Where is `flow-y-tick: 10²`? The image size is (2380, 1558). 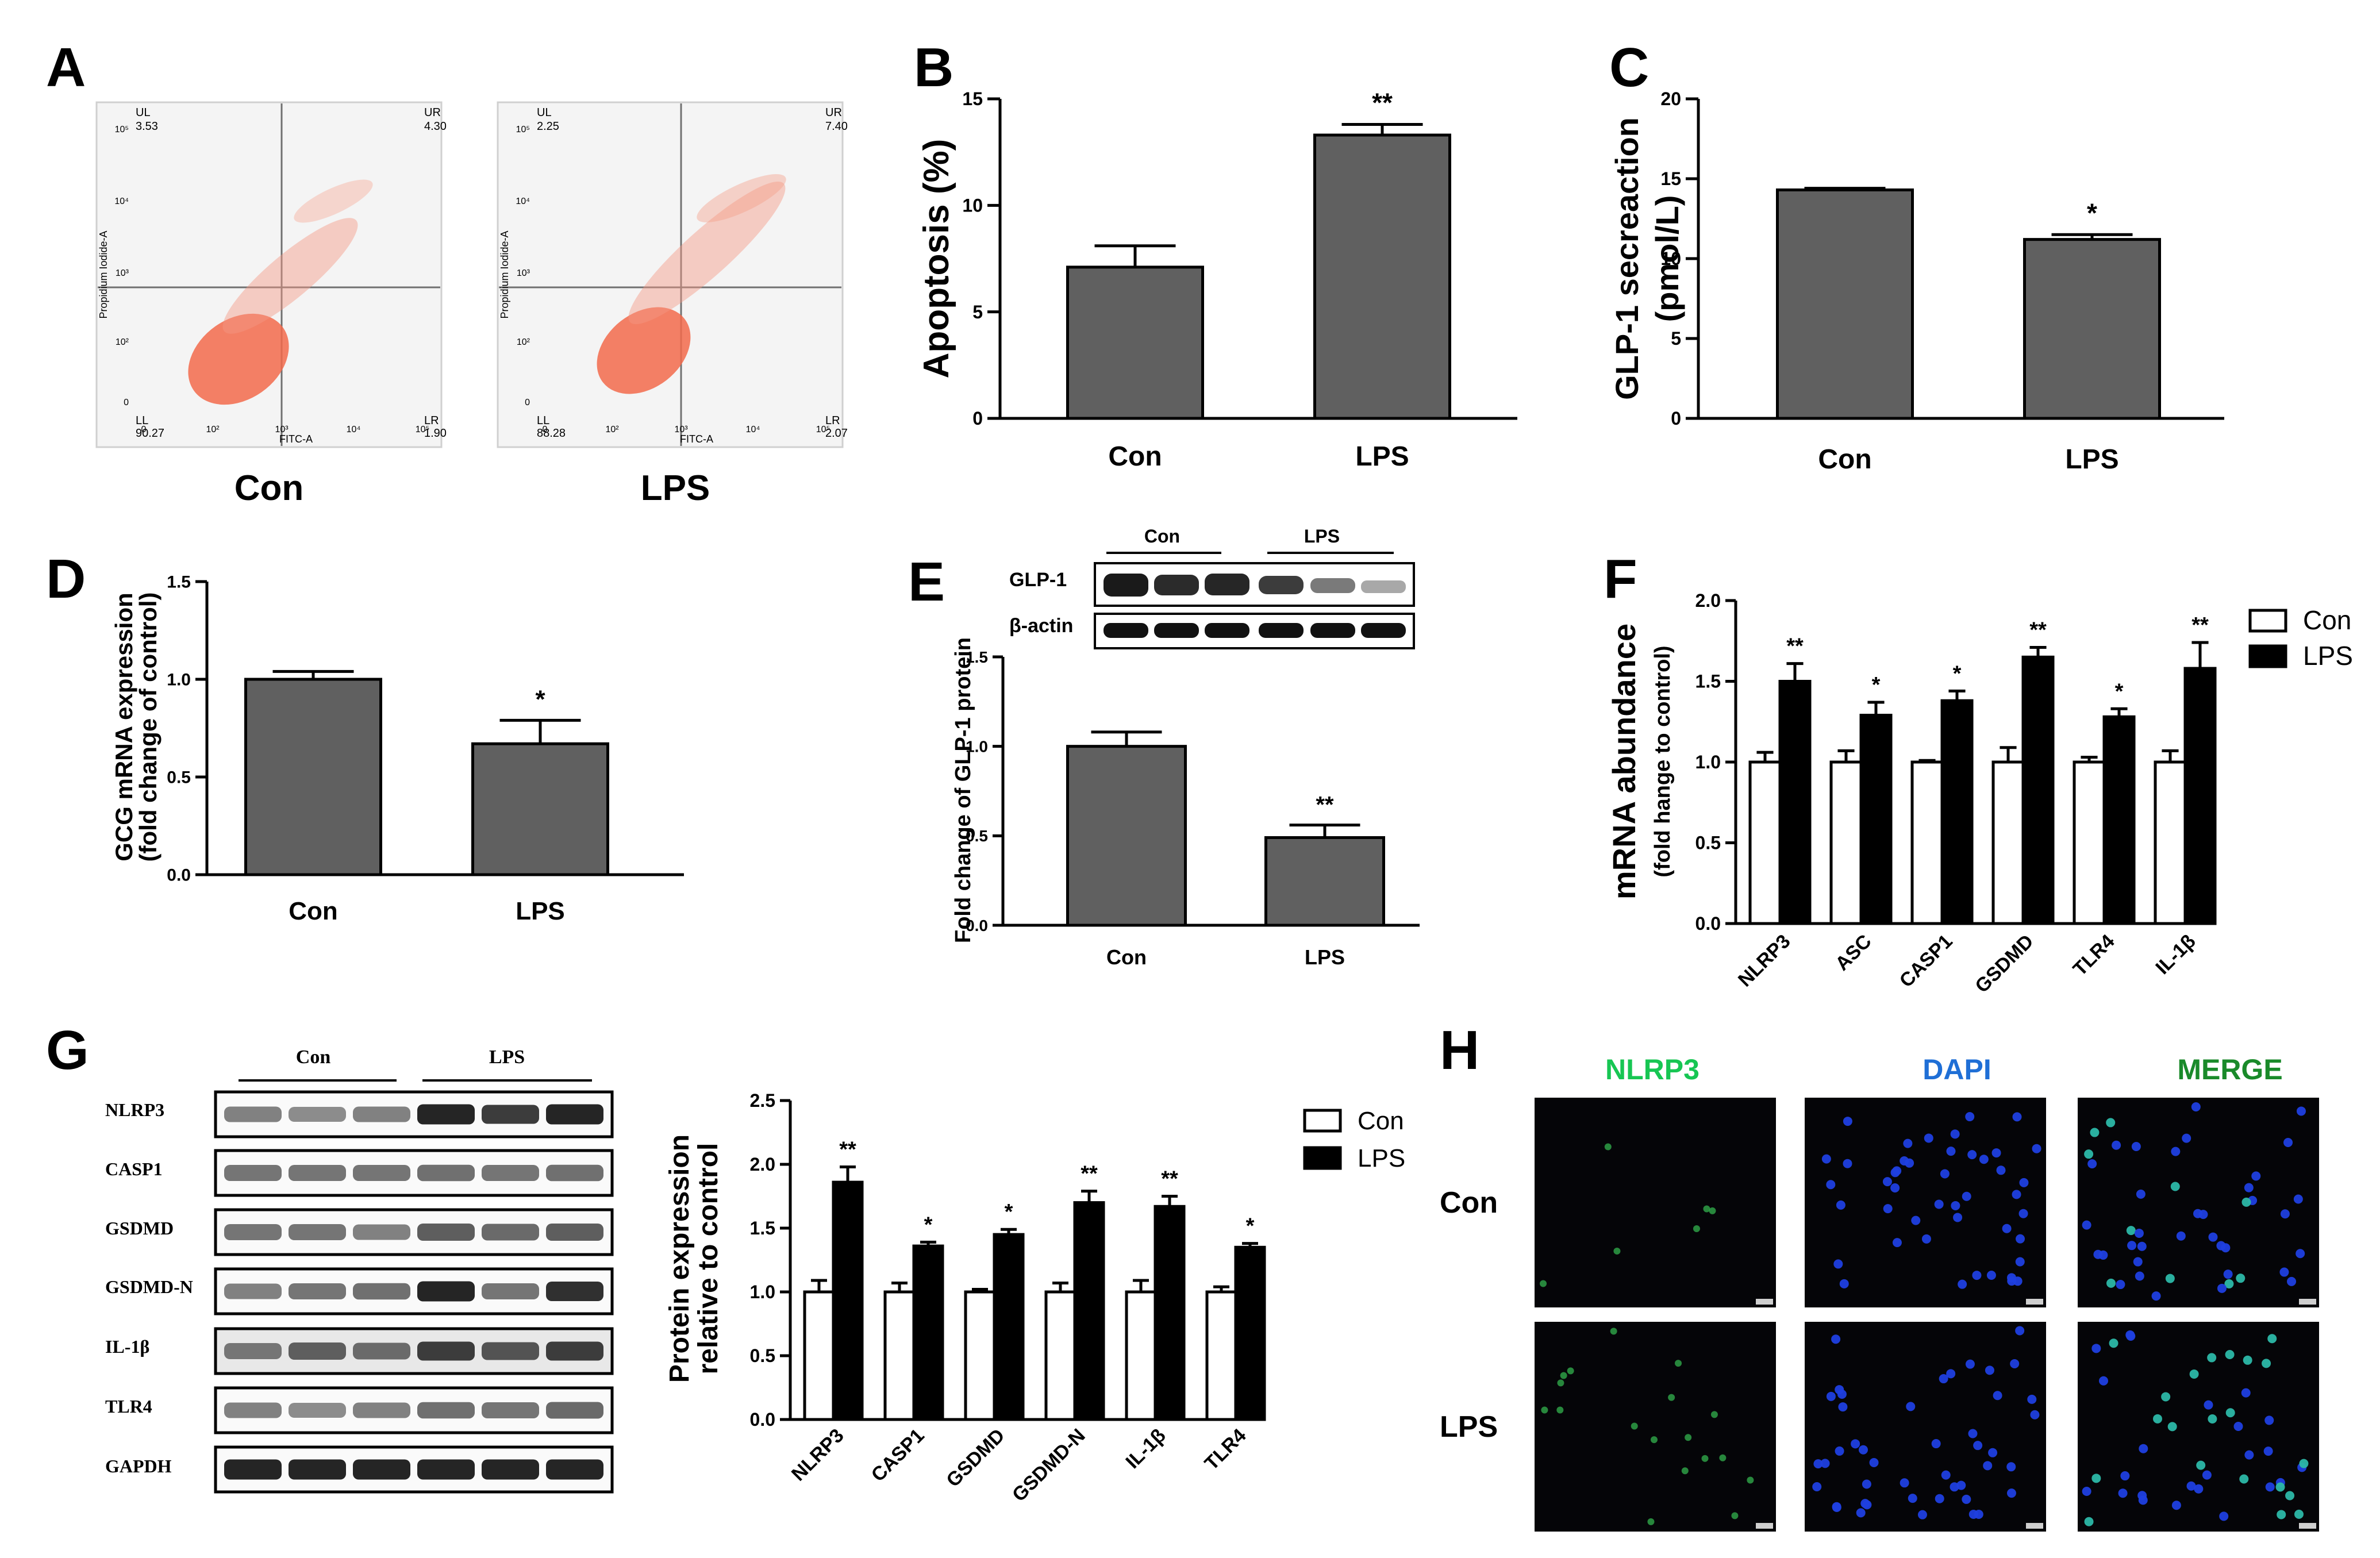 flow-y-tick: 10² is located at coordinates (122, 342).